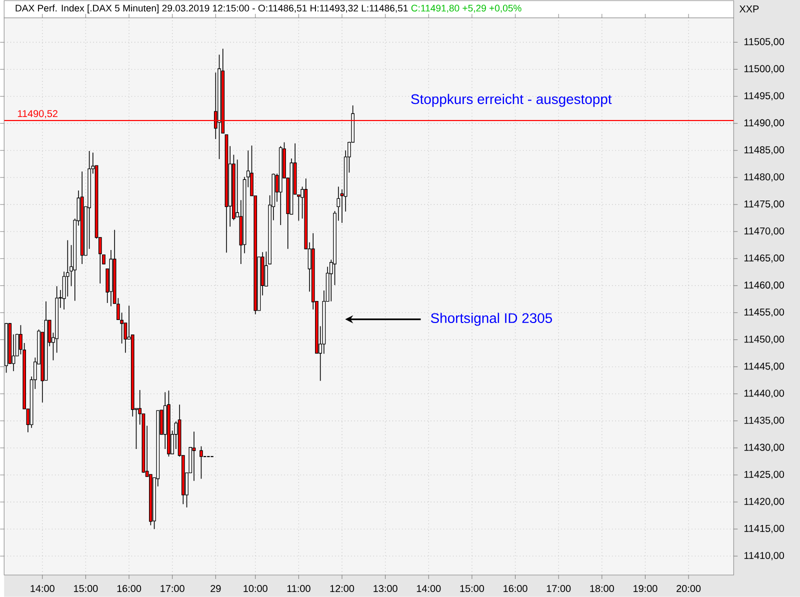  I want to click on y-tick-label: 11490,00, so click(764, 123).